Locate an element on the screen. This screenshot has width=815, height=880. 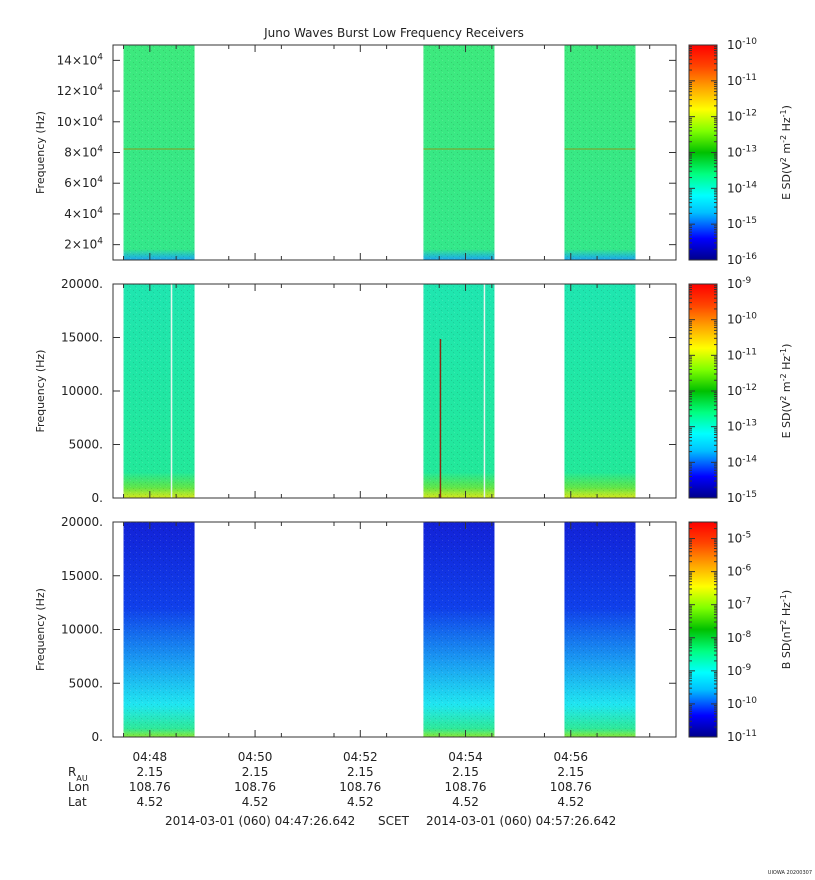
colorbar-tick-label: 10⁻⁷ is located at coordinates (739, 604).